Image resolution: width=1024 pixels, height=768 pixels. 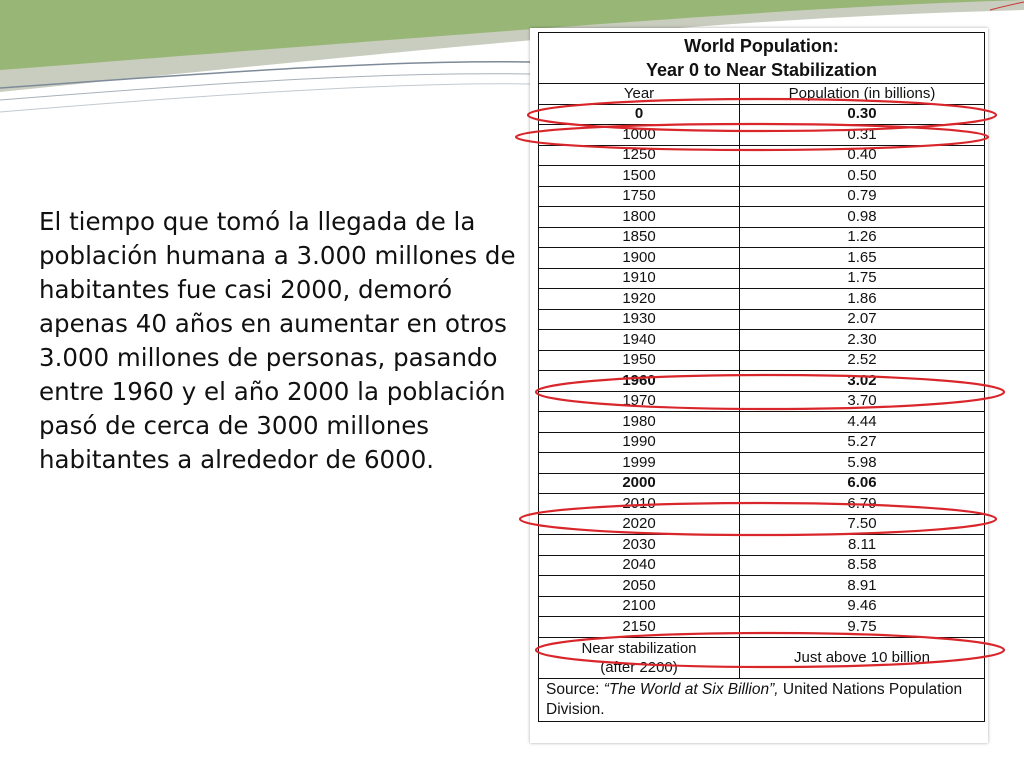 I want to click on population-cell: 1.75, so click(x=862, y=278).